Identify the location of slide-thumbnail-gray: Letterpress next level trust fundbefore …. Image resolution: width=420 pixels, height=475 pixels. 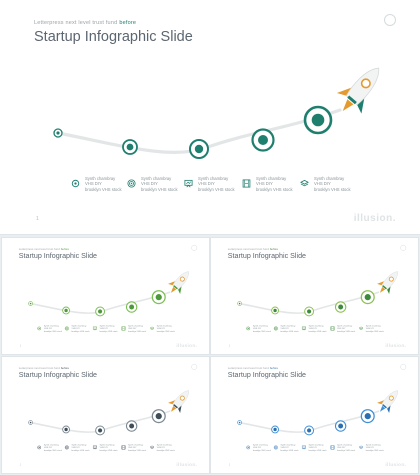
(105, 415).